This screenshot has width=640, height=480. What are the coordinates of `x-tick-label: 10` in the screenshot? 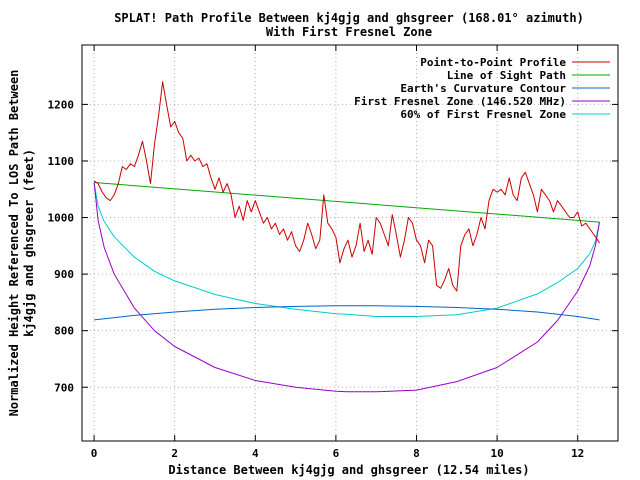 It's located at (496, 453).